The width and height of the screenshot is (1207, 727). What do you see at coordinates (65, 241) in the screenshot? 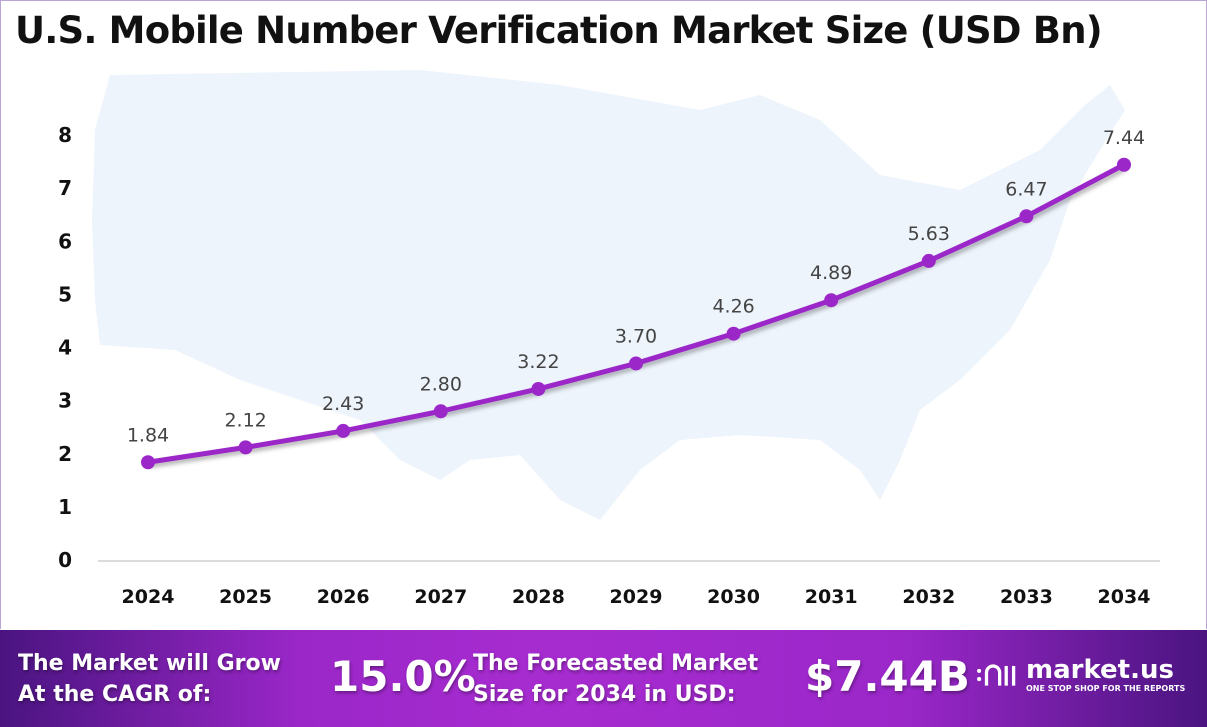
I see `y-tick-label: 6` at bounding box center [65, 241].